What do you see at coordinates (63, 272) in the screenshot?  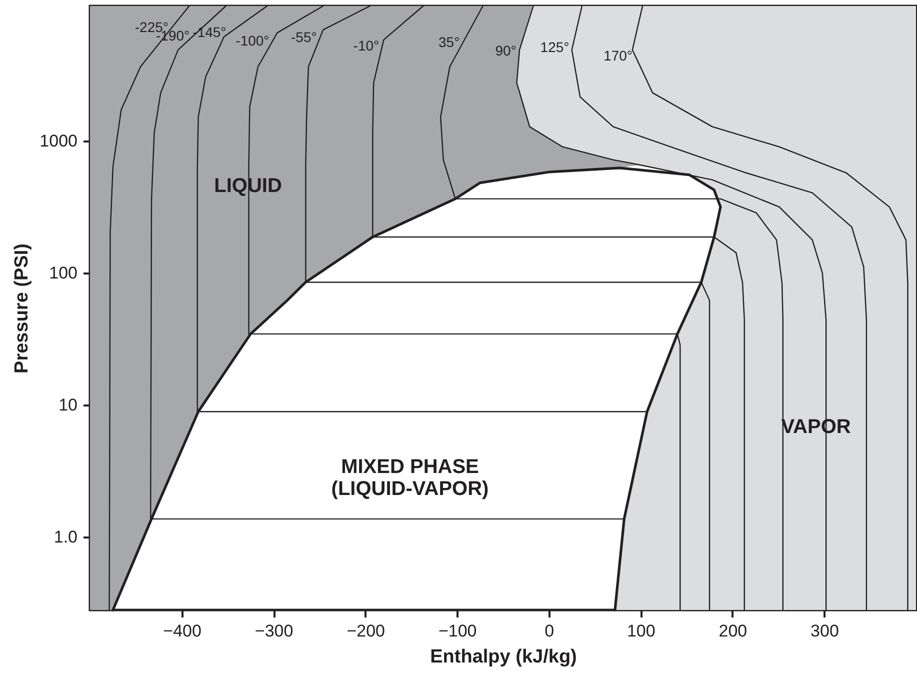 I see `y-tick-label: 100` at bounding box center [63, 272].